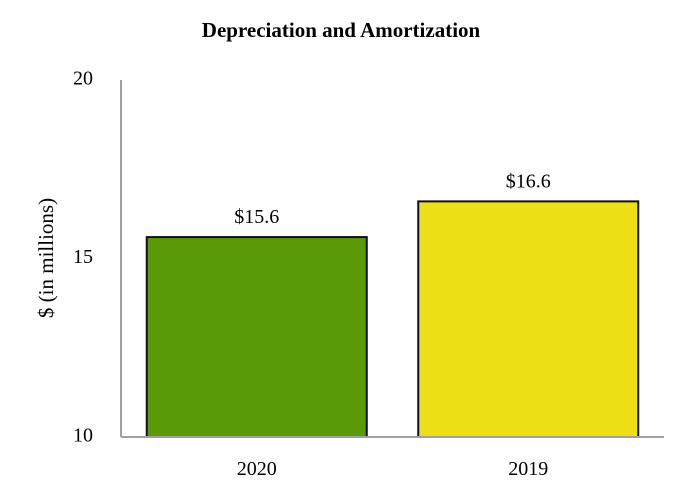 Image resolution: width=682 pixels, height=500 pixels. I want to click on ticks-layer: 10 15 20, so click(83, 257).